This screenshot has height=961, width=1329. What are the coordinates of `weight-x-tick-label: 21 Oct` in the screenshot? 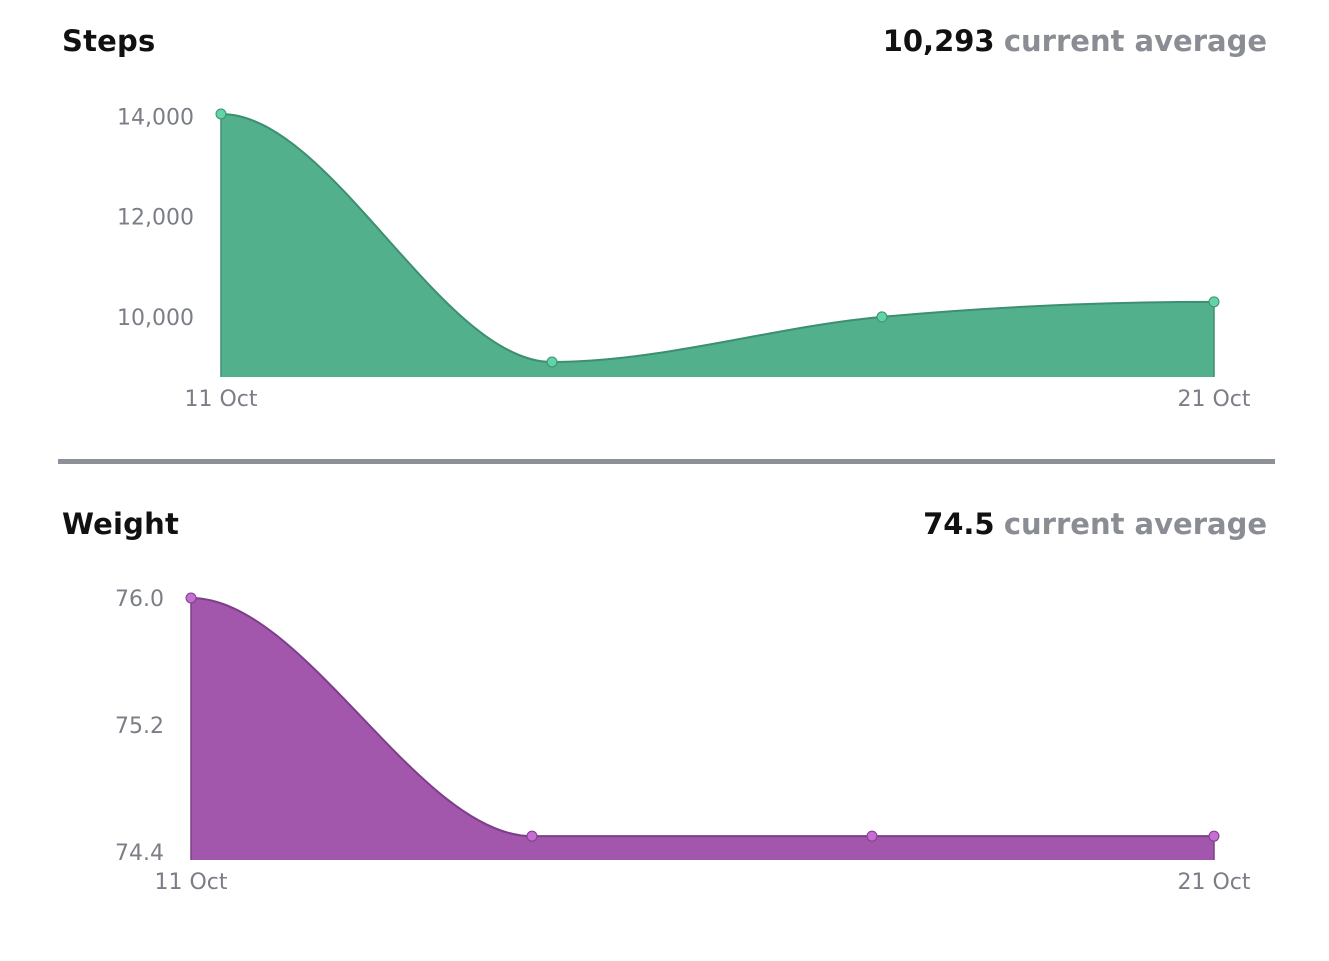 It's located at (1213, 882).